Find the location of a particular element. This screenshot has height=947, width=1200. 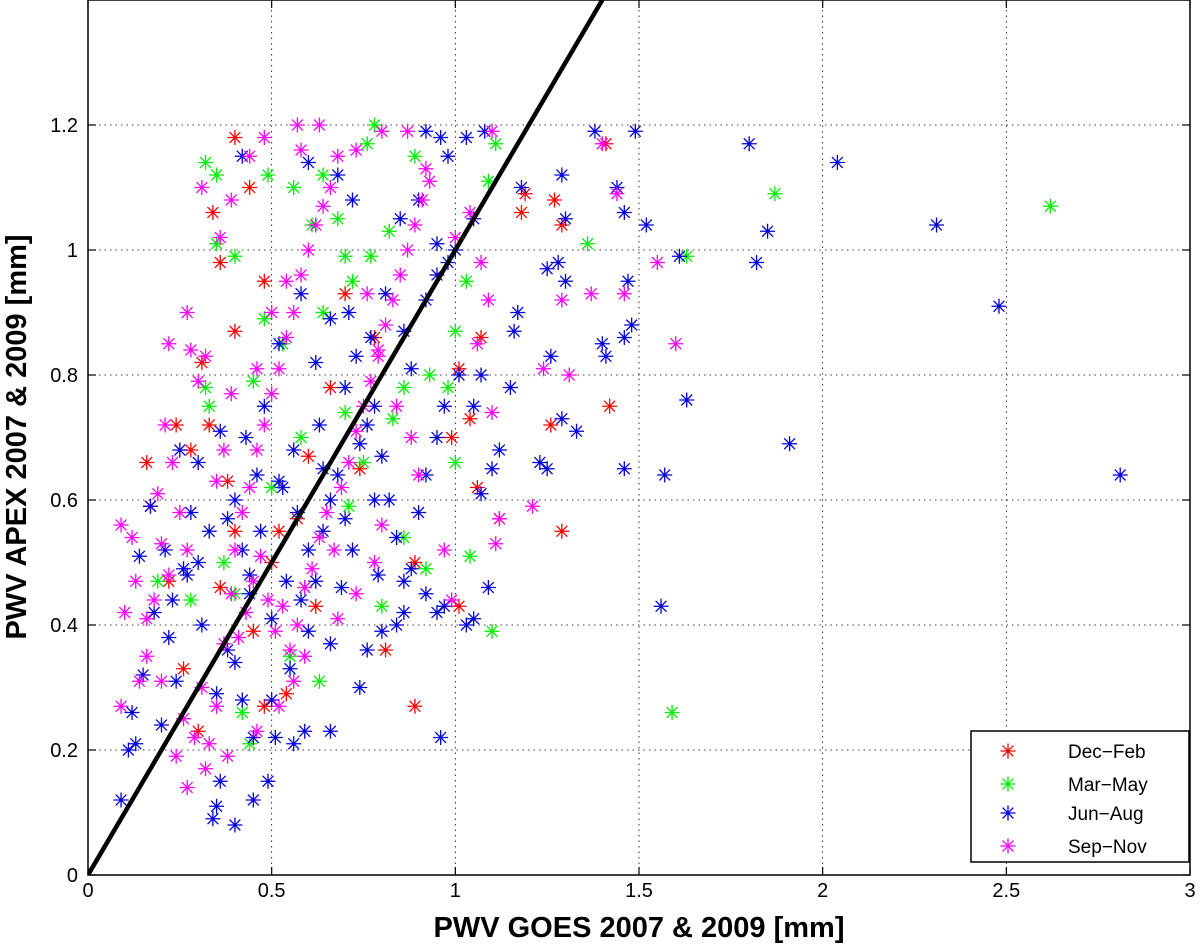

legend-label-jun-aug: Jun−Aug is located at coordinates (1106, 814).